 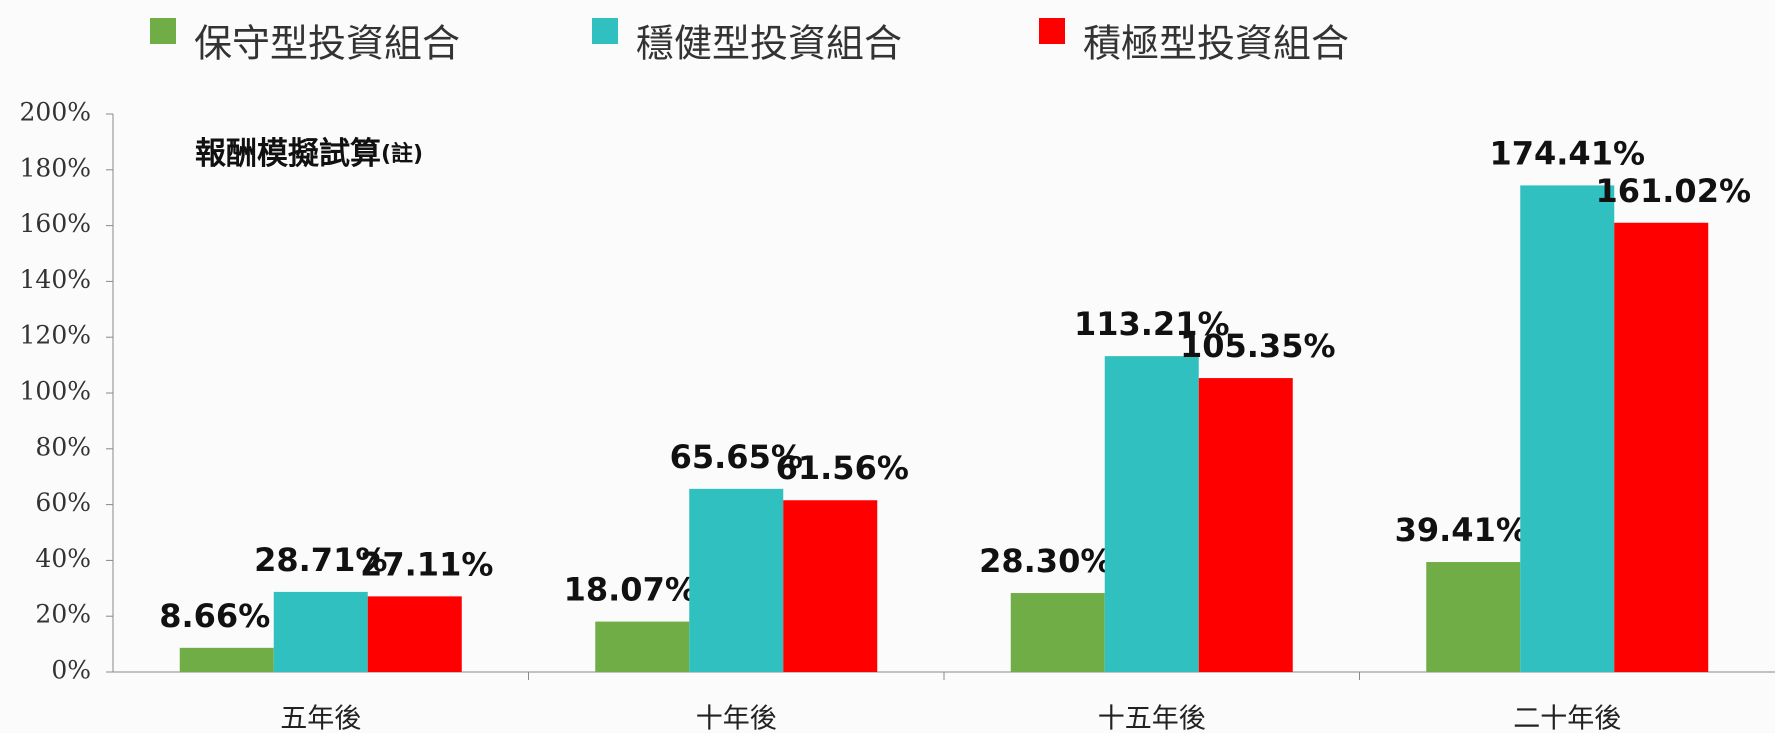 I want to click on data-label: 27.11%, so click(x=426, y=564).